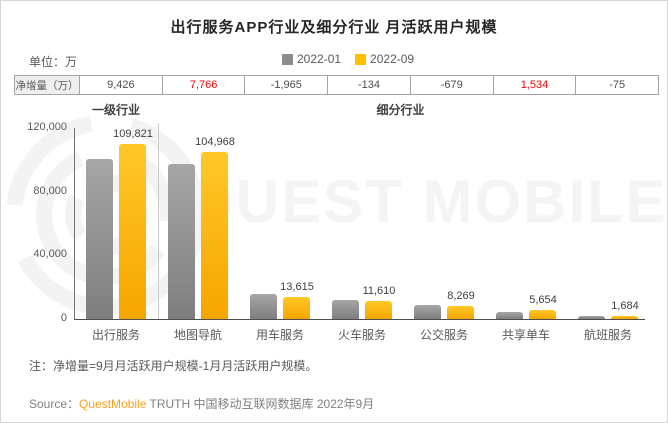 The height and width of the screenshot is (423, 668). What do you see at coordinates (543, 300) in the screenshot?
I see `bar-value-label: 5,654` at bounding box center [543, 300].